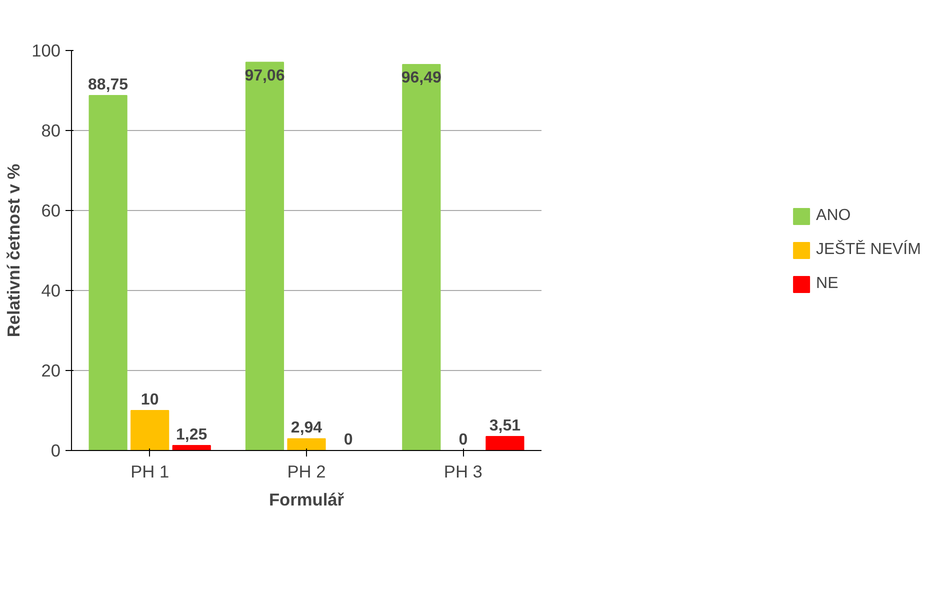 This screenshot has width=938, height=604. Describe the element at coordinates (306, 472) in the screenshot. I see `x-tick-label: PH 2` at that location.